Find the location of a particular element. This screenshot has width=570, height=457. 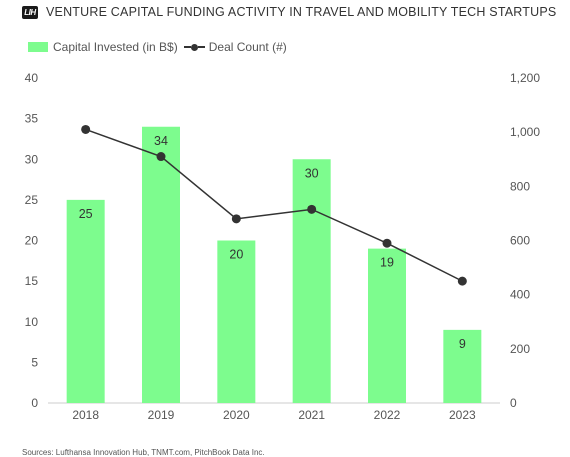

y-left-tick-label: 20 is located at coordinates (32, 241).